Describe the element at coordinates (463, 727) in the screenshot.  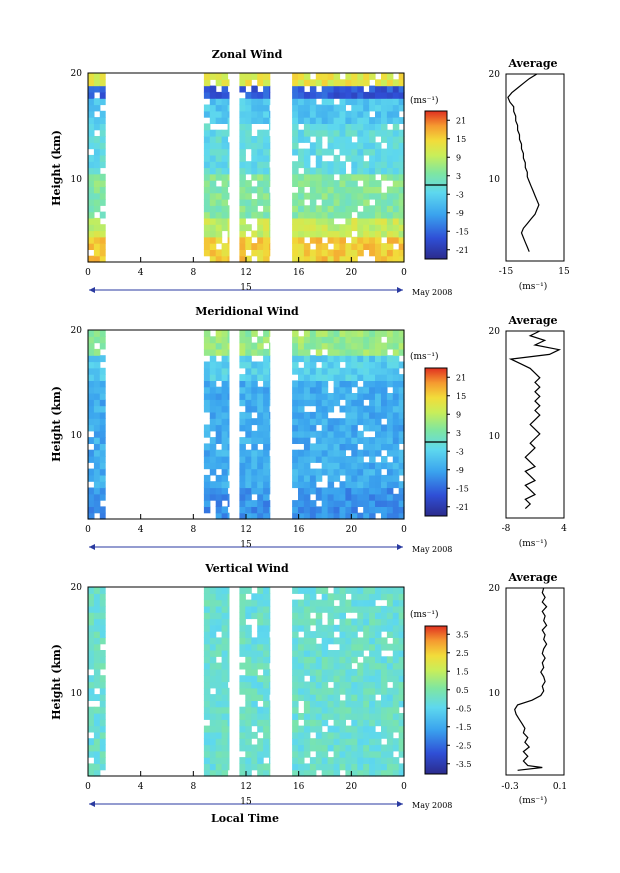
I see `colorbar-tick-label: -1.5` at that location.